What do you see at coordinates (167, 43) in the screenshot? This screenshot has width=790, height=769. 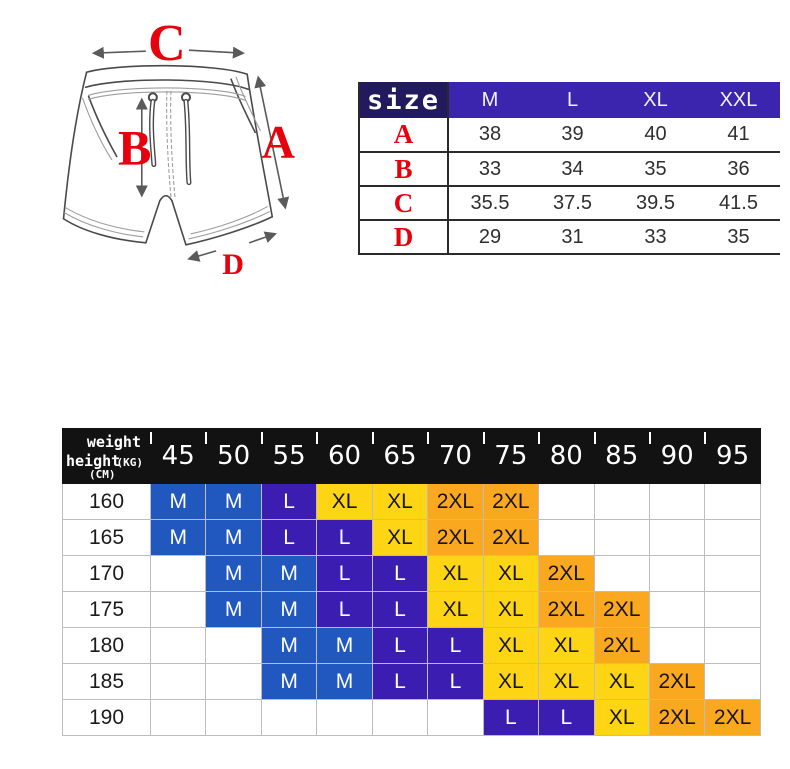 I see `measure-label-c: C` at bounding box center [167, 43].